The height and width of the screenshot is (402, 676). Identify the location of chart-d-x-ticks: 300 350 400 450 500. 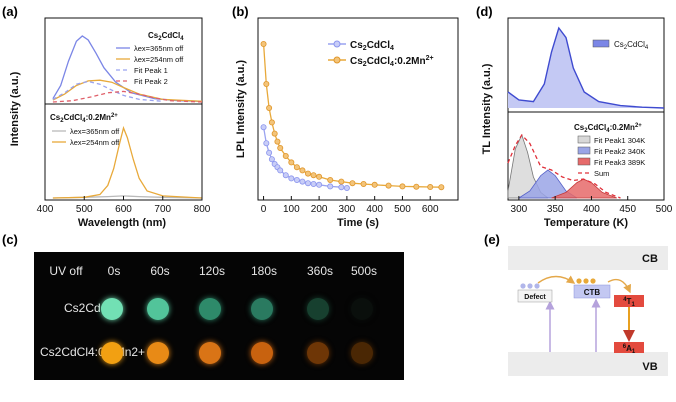
(592, 205).